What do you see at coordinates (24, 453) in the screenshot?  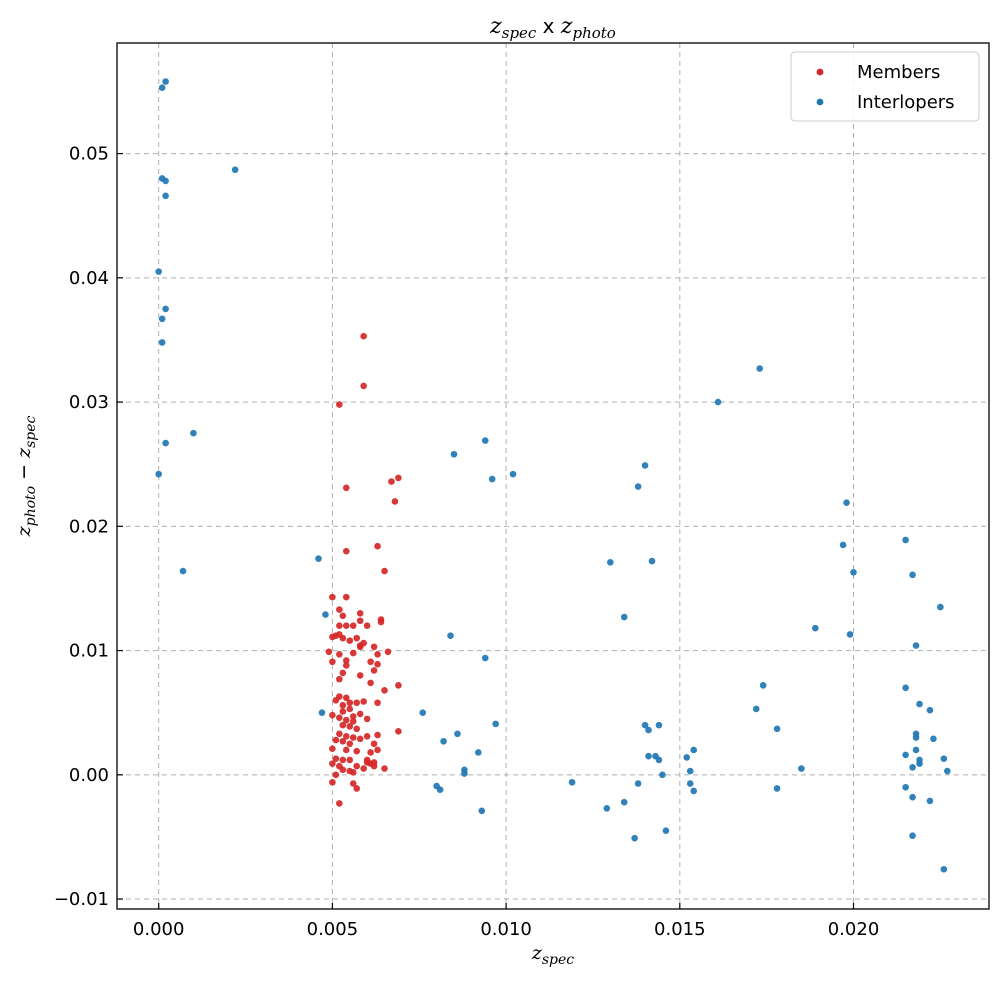 I see `ylabel-z2: z` at bounding box center [24, 453].